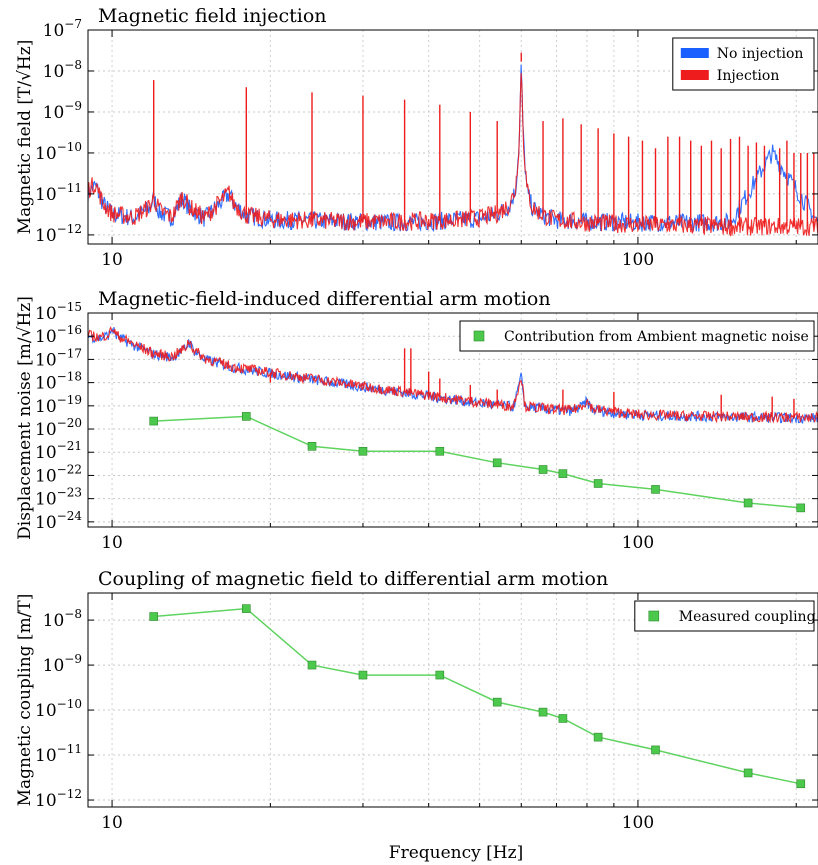  Describe the element at coordinates (25, 418) in the screenshot. I see `panel-2-ylabel: Displacement noise [m/√Hz]` at that location.